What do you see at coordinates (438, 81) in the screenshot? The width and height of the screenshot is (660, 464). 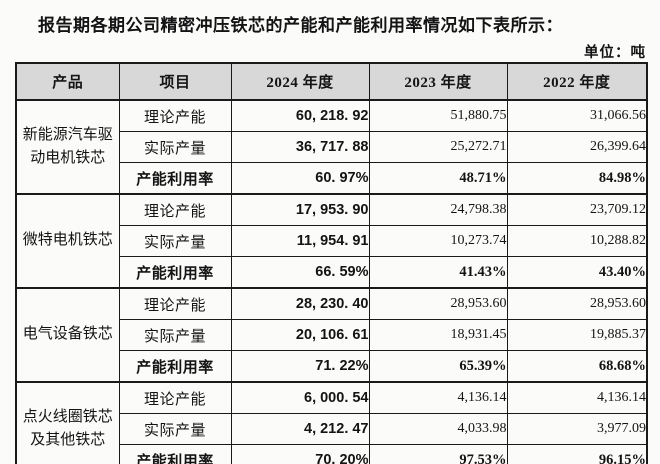 I see `col-header-2023: 2023 年度` at bounding box center [438, 81].